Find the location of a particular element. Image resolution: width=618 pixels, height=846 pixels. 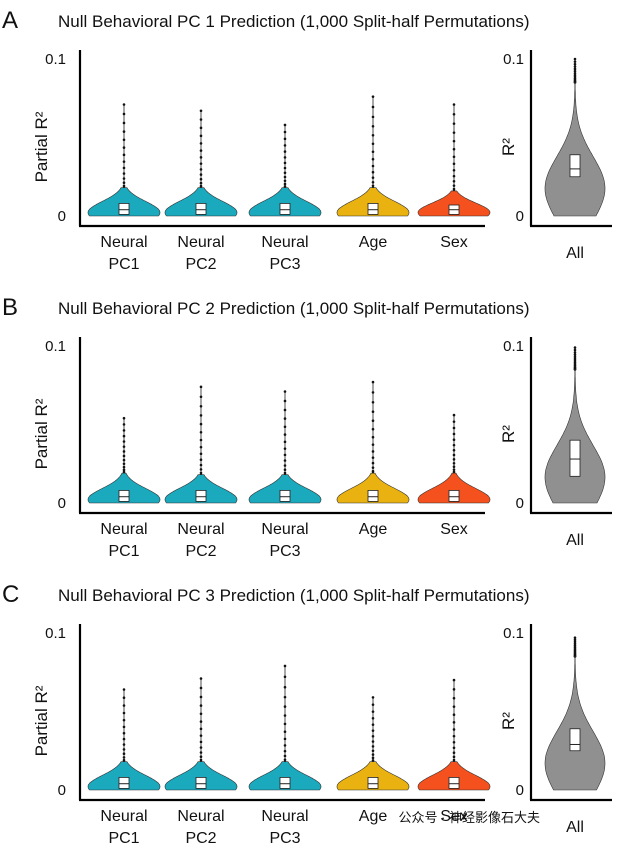

violin-age: Age is located at coordinates (373, 760).